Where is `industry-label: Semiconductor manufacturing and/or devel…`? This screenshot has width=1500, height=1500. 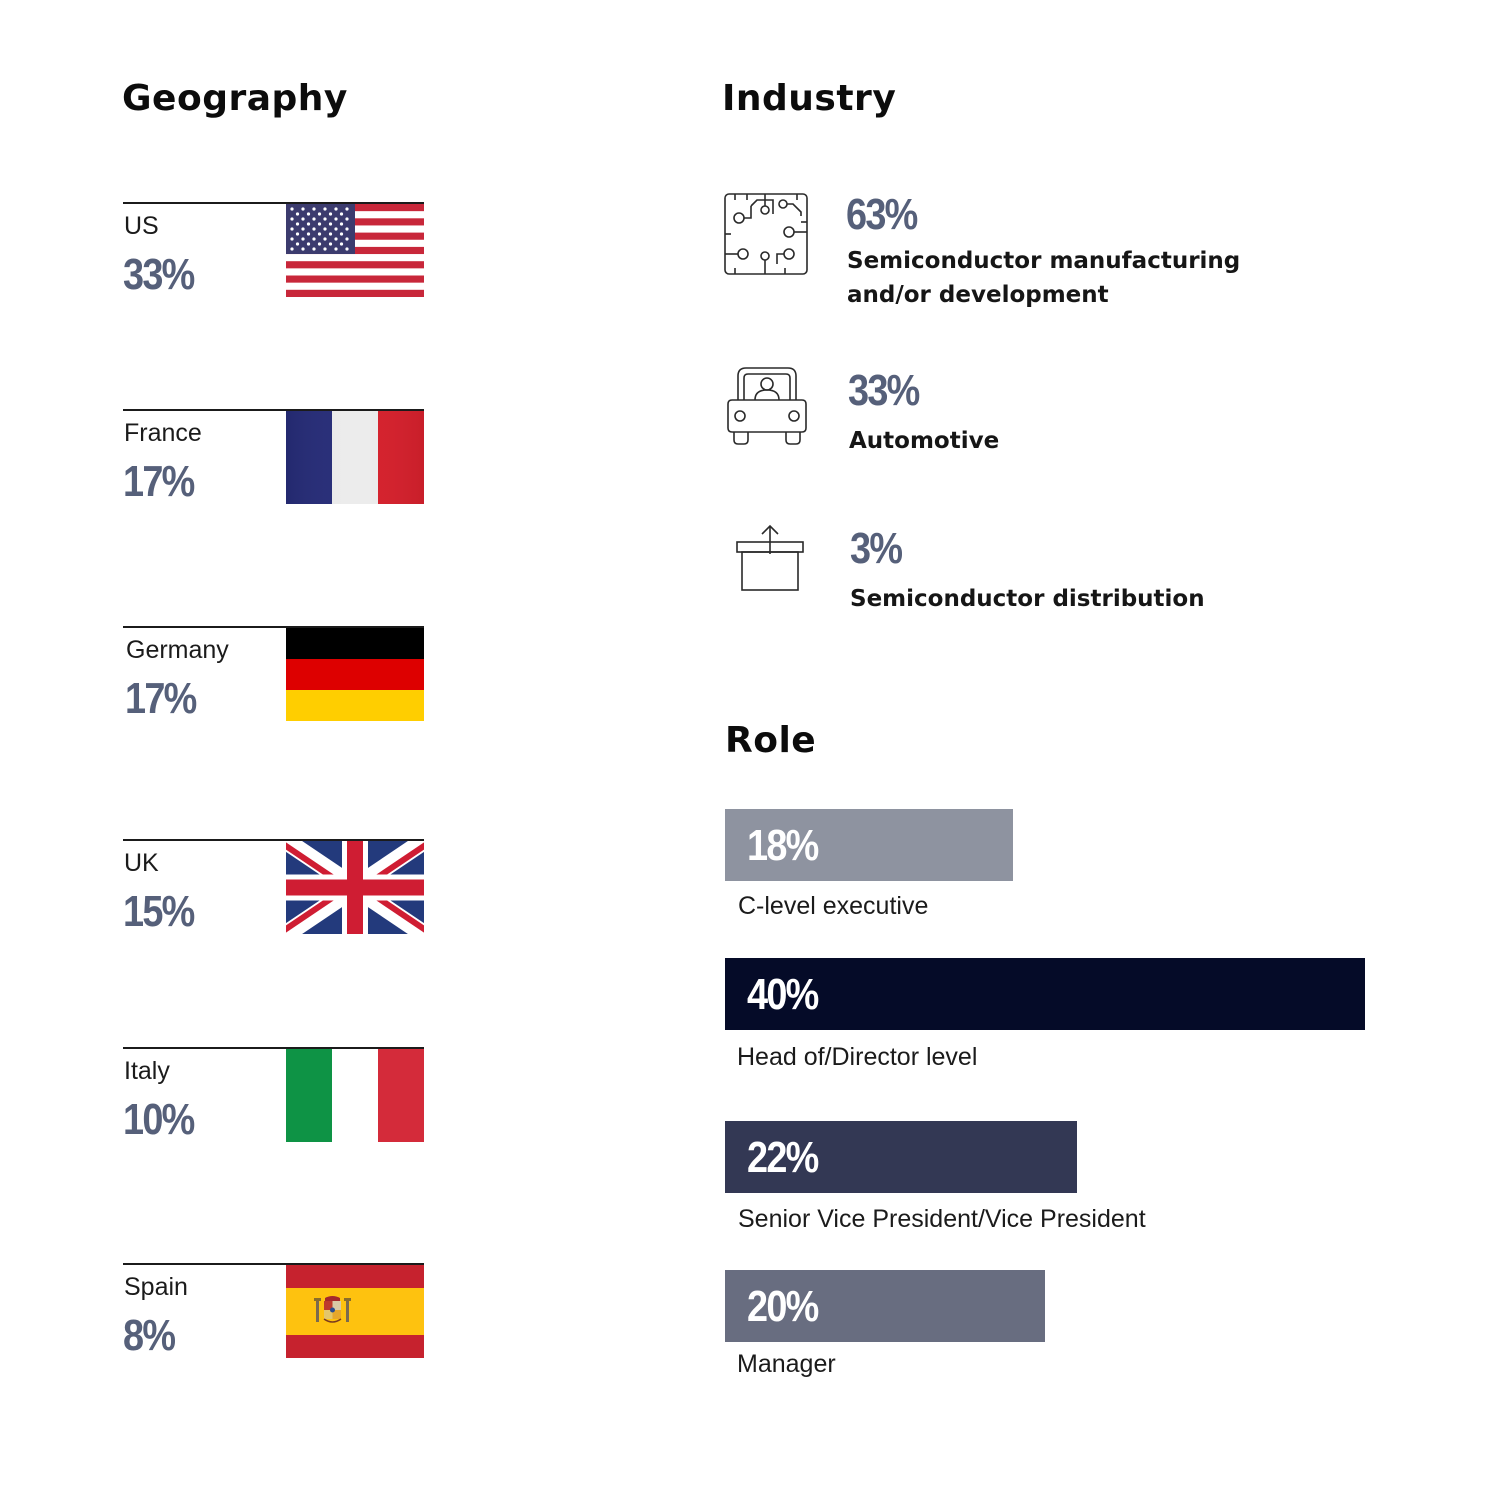
industry-label: Semiconductor manufacturing and/or devel… is located at coordinates (1043, 278).